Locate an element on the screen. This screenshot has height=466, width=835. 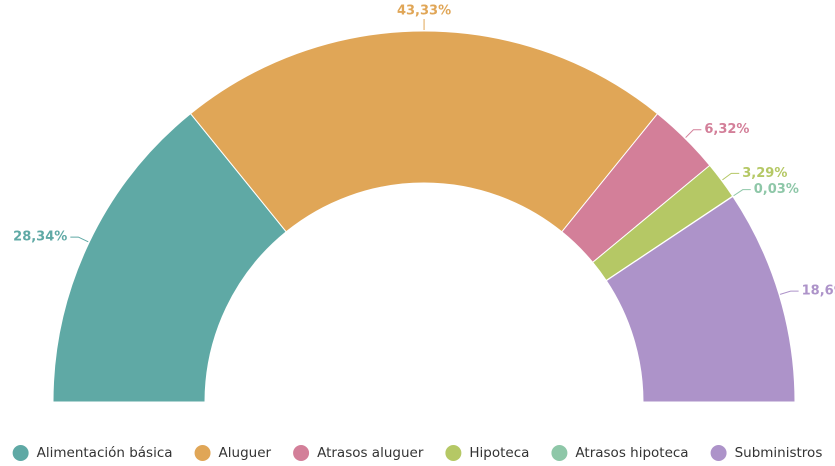
legend-label: Atrasos aluguer is located at coordinates (370, 453).